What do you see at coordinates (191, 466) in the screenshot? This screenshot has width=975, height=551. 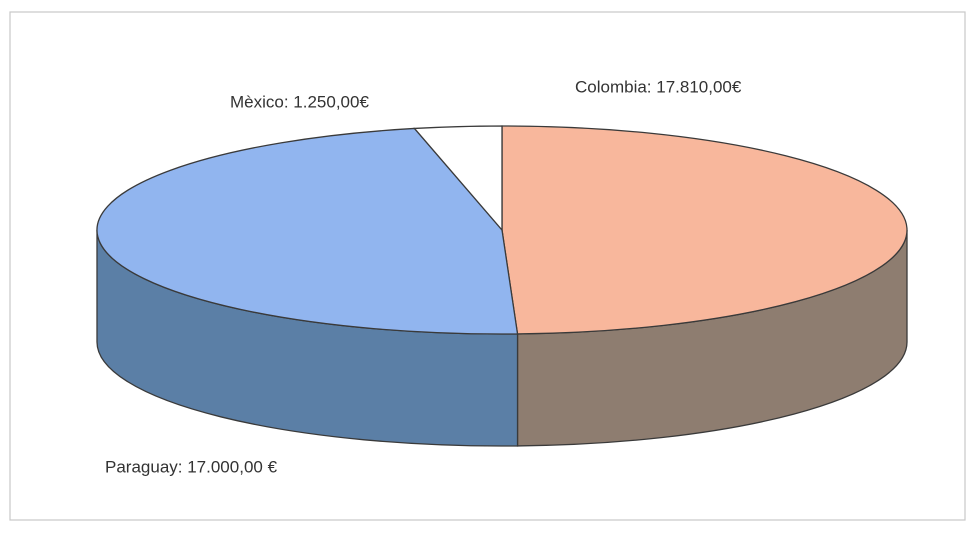 I see `data-label: Paraguay: 17.000,00 €` at bounding box center [191, 466].